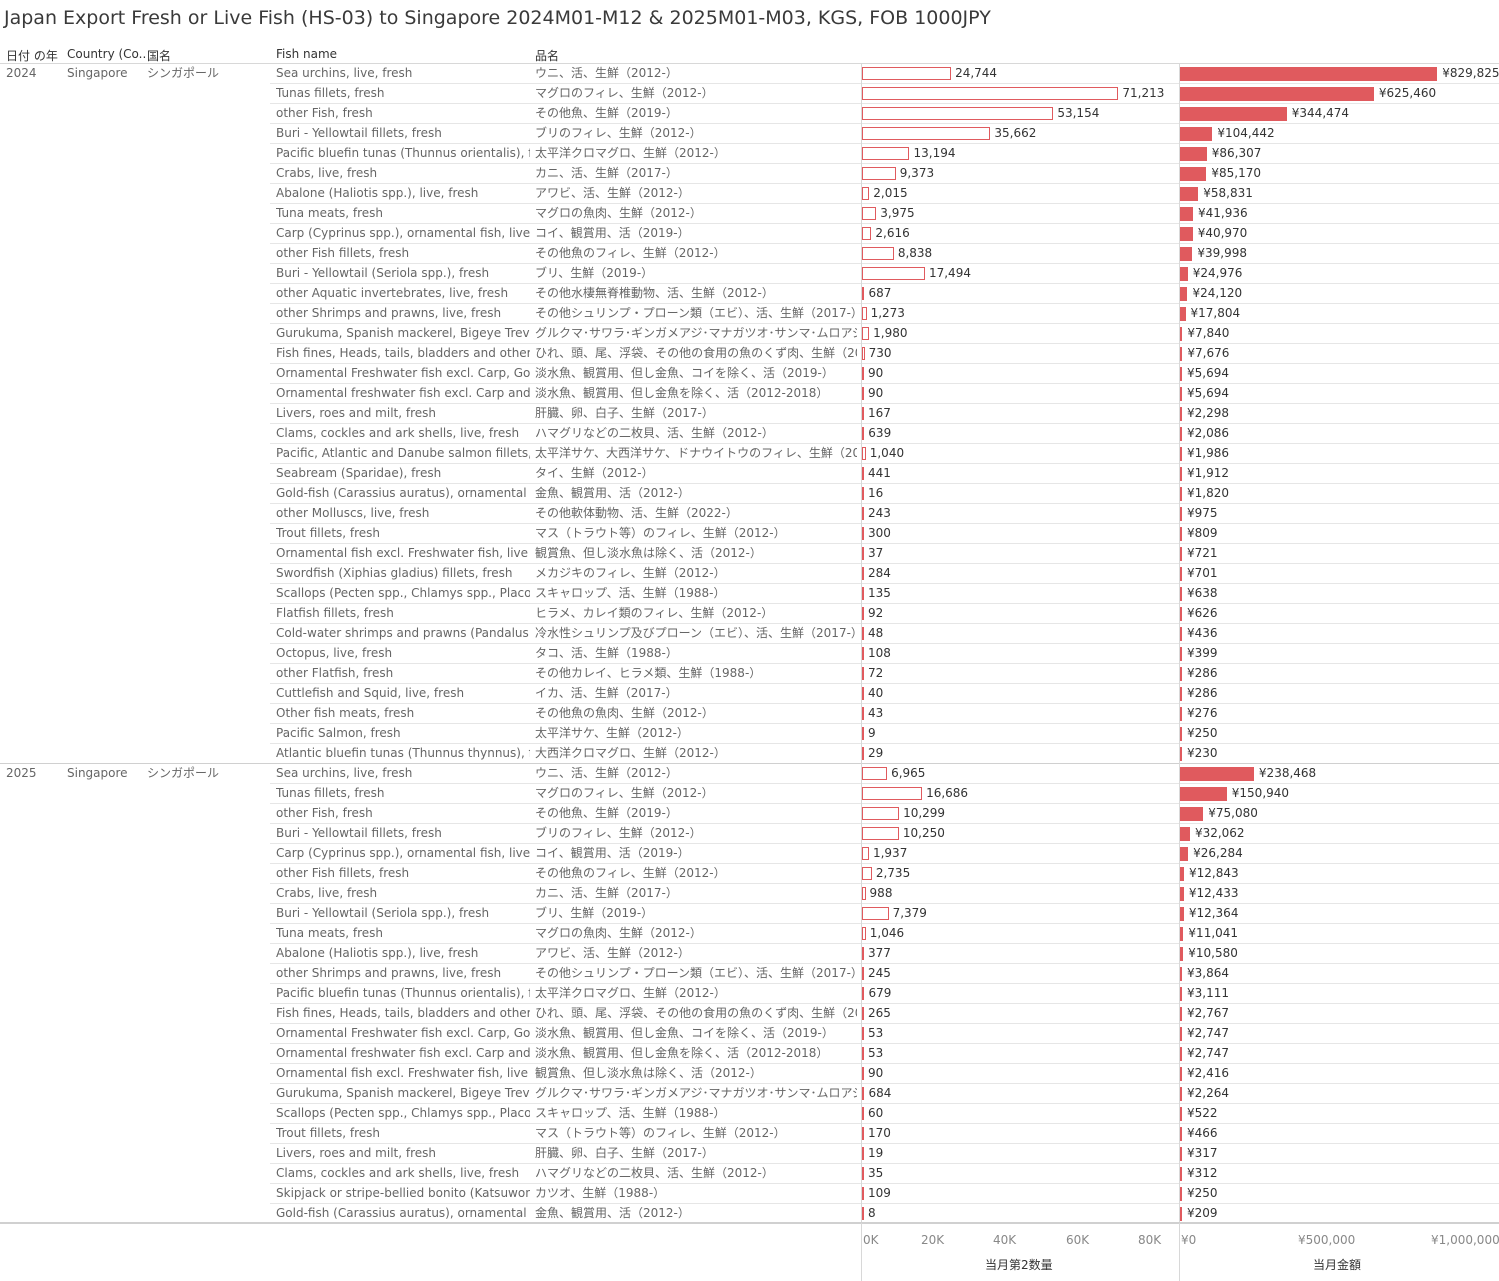  I want to click on header-jp-name: 品名, so click(547, 56).